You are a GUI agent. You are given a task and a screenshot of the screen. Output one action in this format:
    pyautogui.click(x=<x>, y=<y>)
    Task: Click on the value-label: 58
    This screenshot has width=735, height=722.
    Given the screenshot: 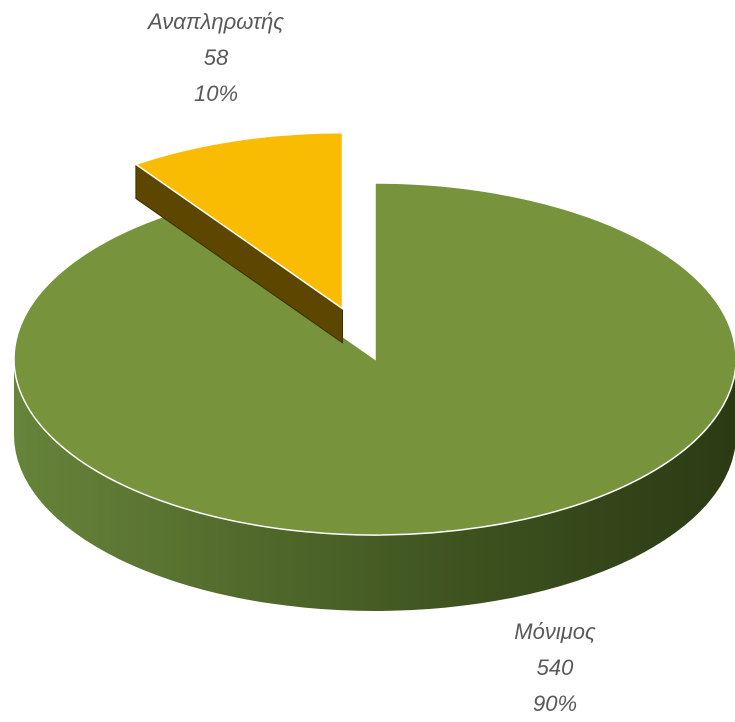 What is the action you would take?
    pyautogui.click(x=216, y=57)
    